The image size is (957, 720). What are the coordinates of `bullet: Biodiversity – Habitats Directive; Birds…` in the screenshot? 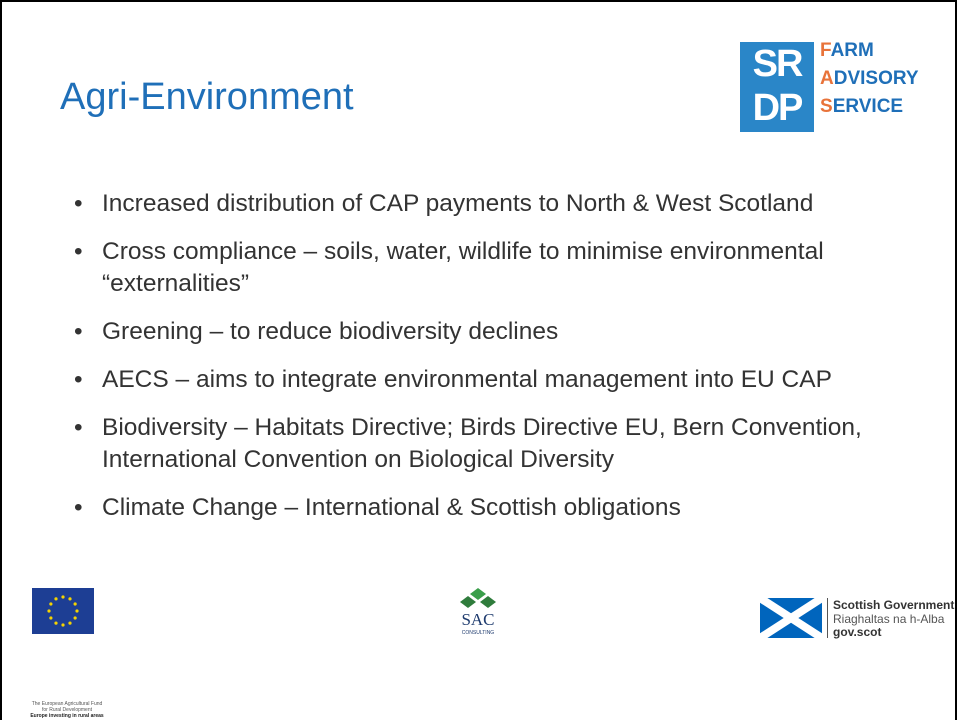 It's located at (474, 444).